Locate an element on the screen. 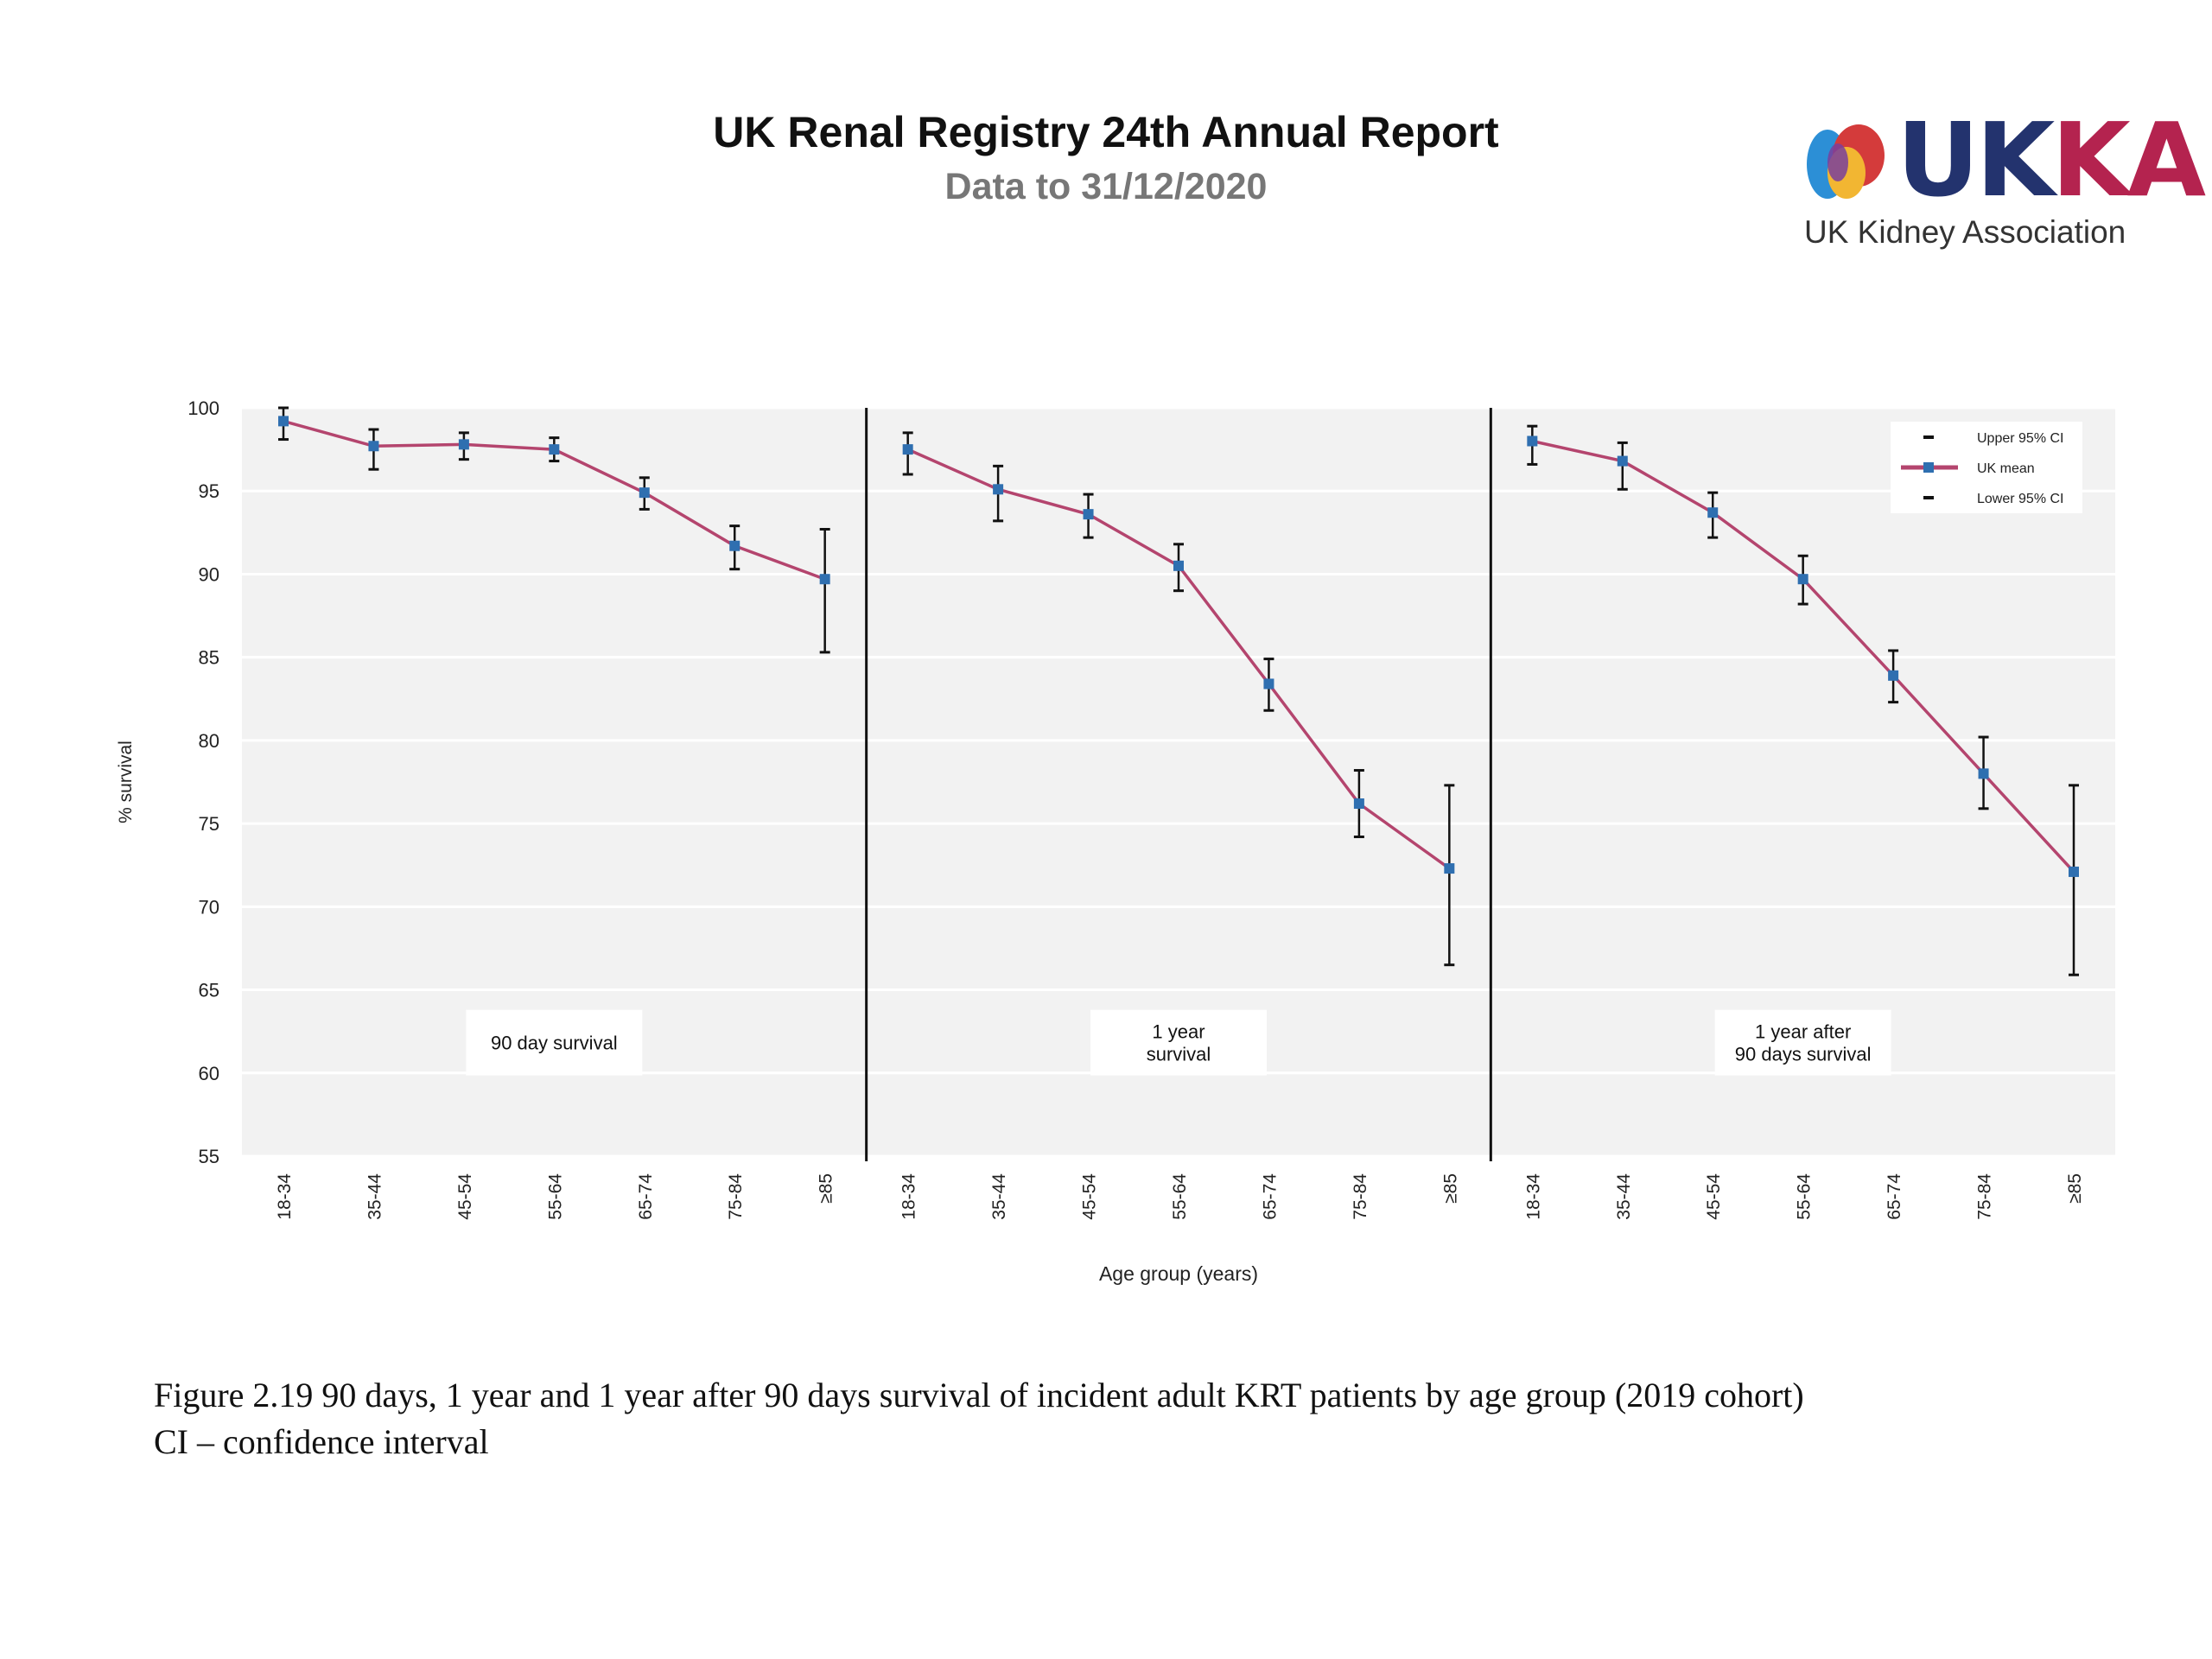 The image size is (2212, 1659). ukka-logo: UKKA UK Kidney Association is located at coordinates (2004, 179).